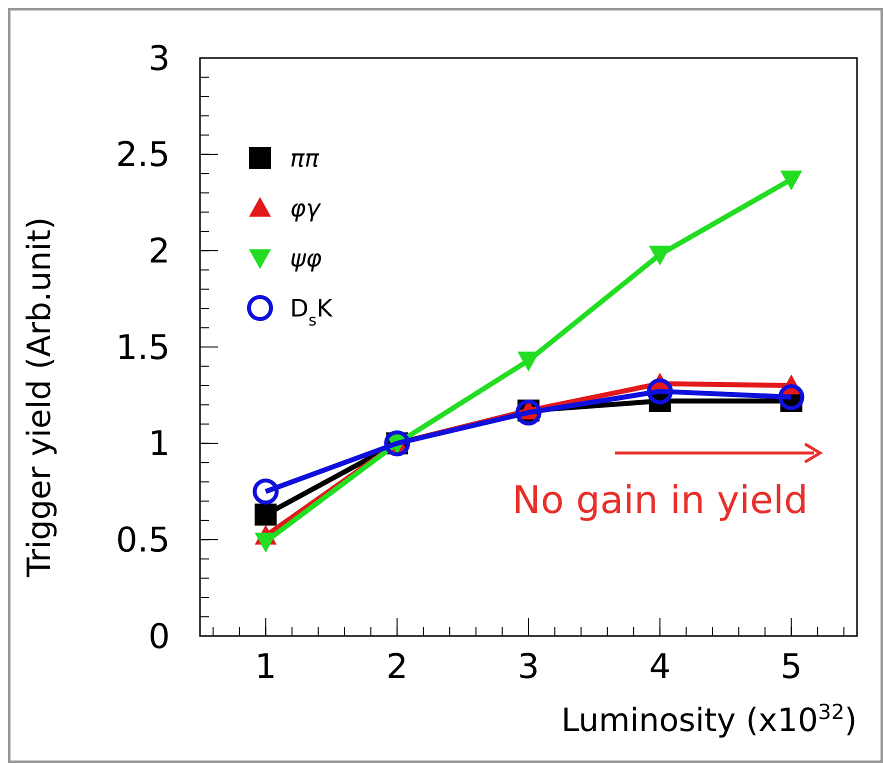 The image size is (883, 763). What do you see at coordinates (143, 155) in the screenshot?
I see `y-tick-label: 2.5` at bounding box center [143, 155].